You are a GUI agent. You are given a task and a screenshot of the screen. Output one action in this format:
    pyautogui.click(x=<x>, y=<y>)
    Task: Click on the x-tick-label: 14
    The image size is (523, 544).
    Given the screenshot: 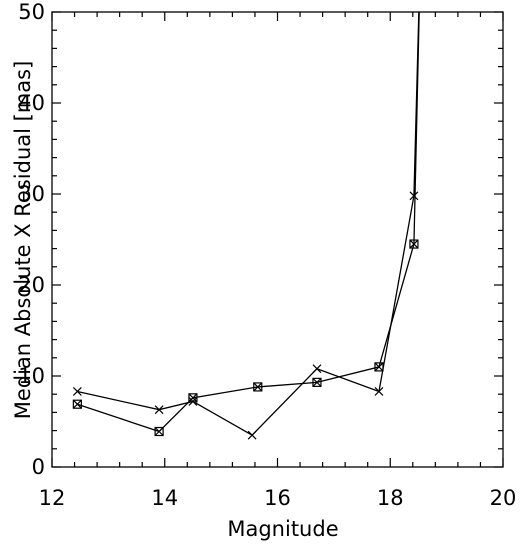 What is the action you would take?
    pyautogui.click(x=164, y=498)
    